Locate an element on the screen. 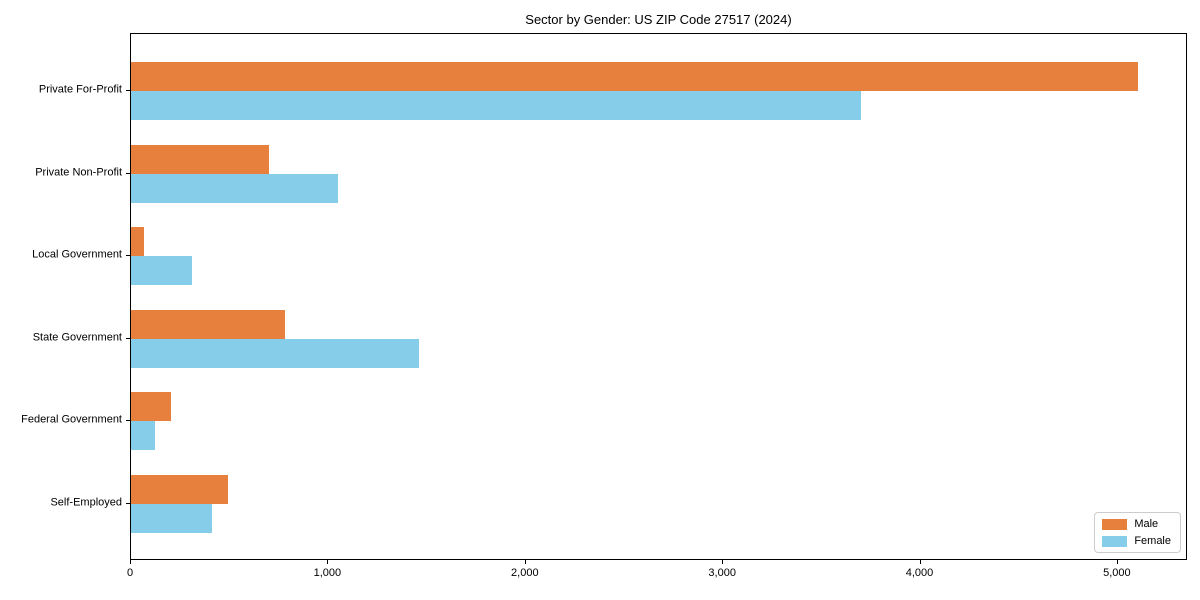 The image size is (1200, 600). legend-item-male: Male is located at coordinates (1136, 524).